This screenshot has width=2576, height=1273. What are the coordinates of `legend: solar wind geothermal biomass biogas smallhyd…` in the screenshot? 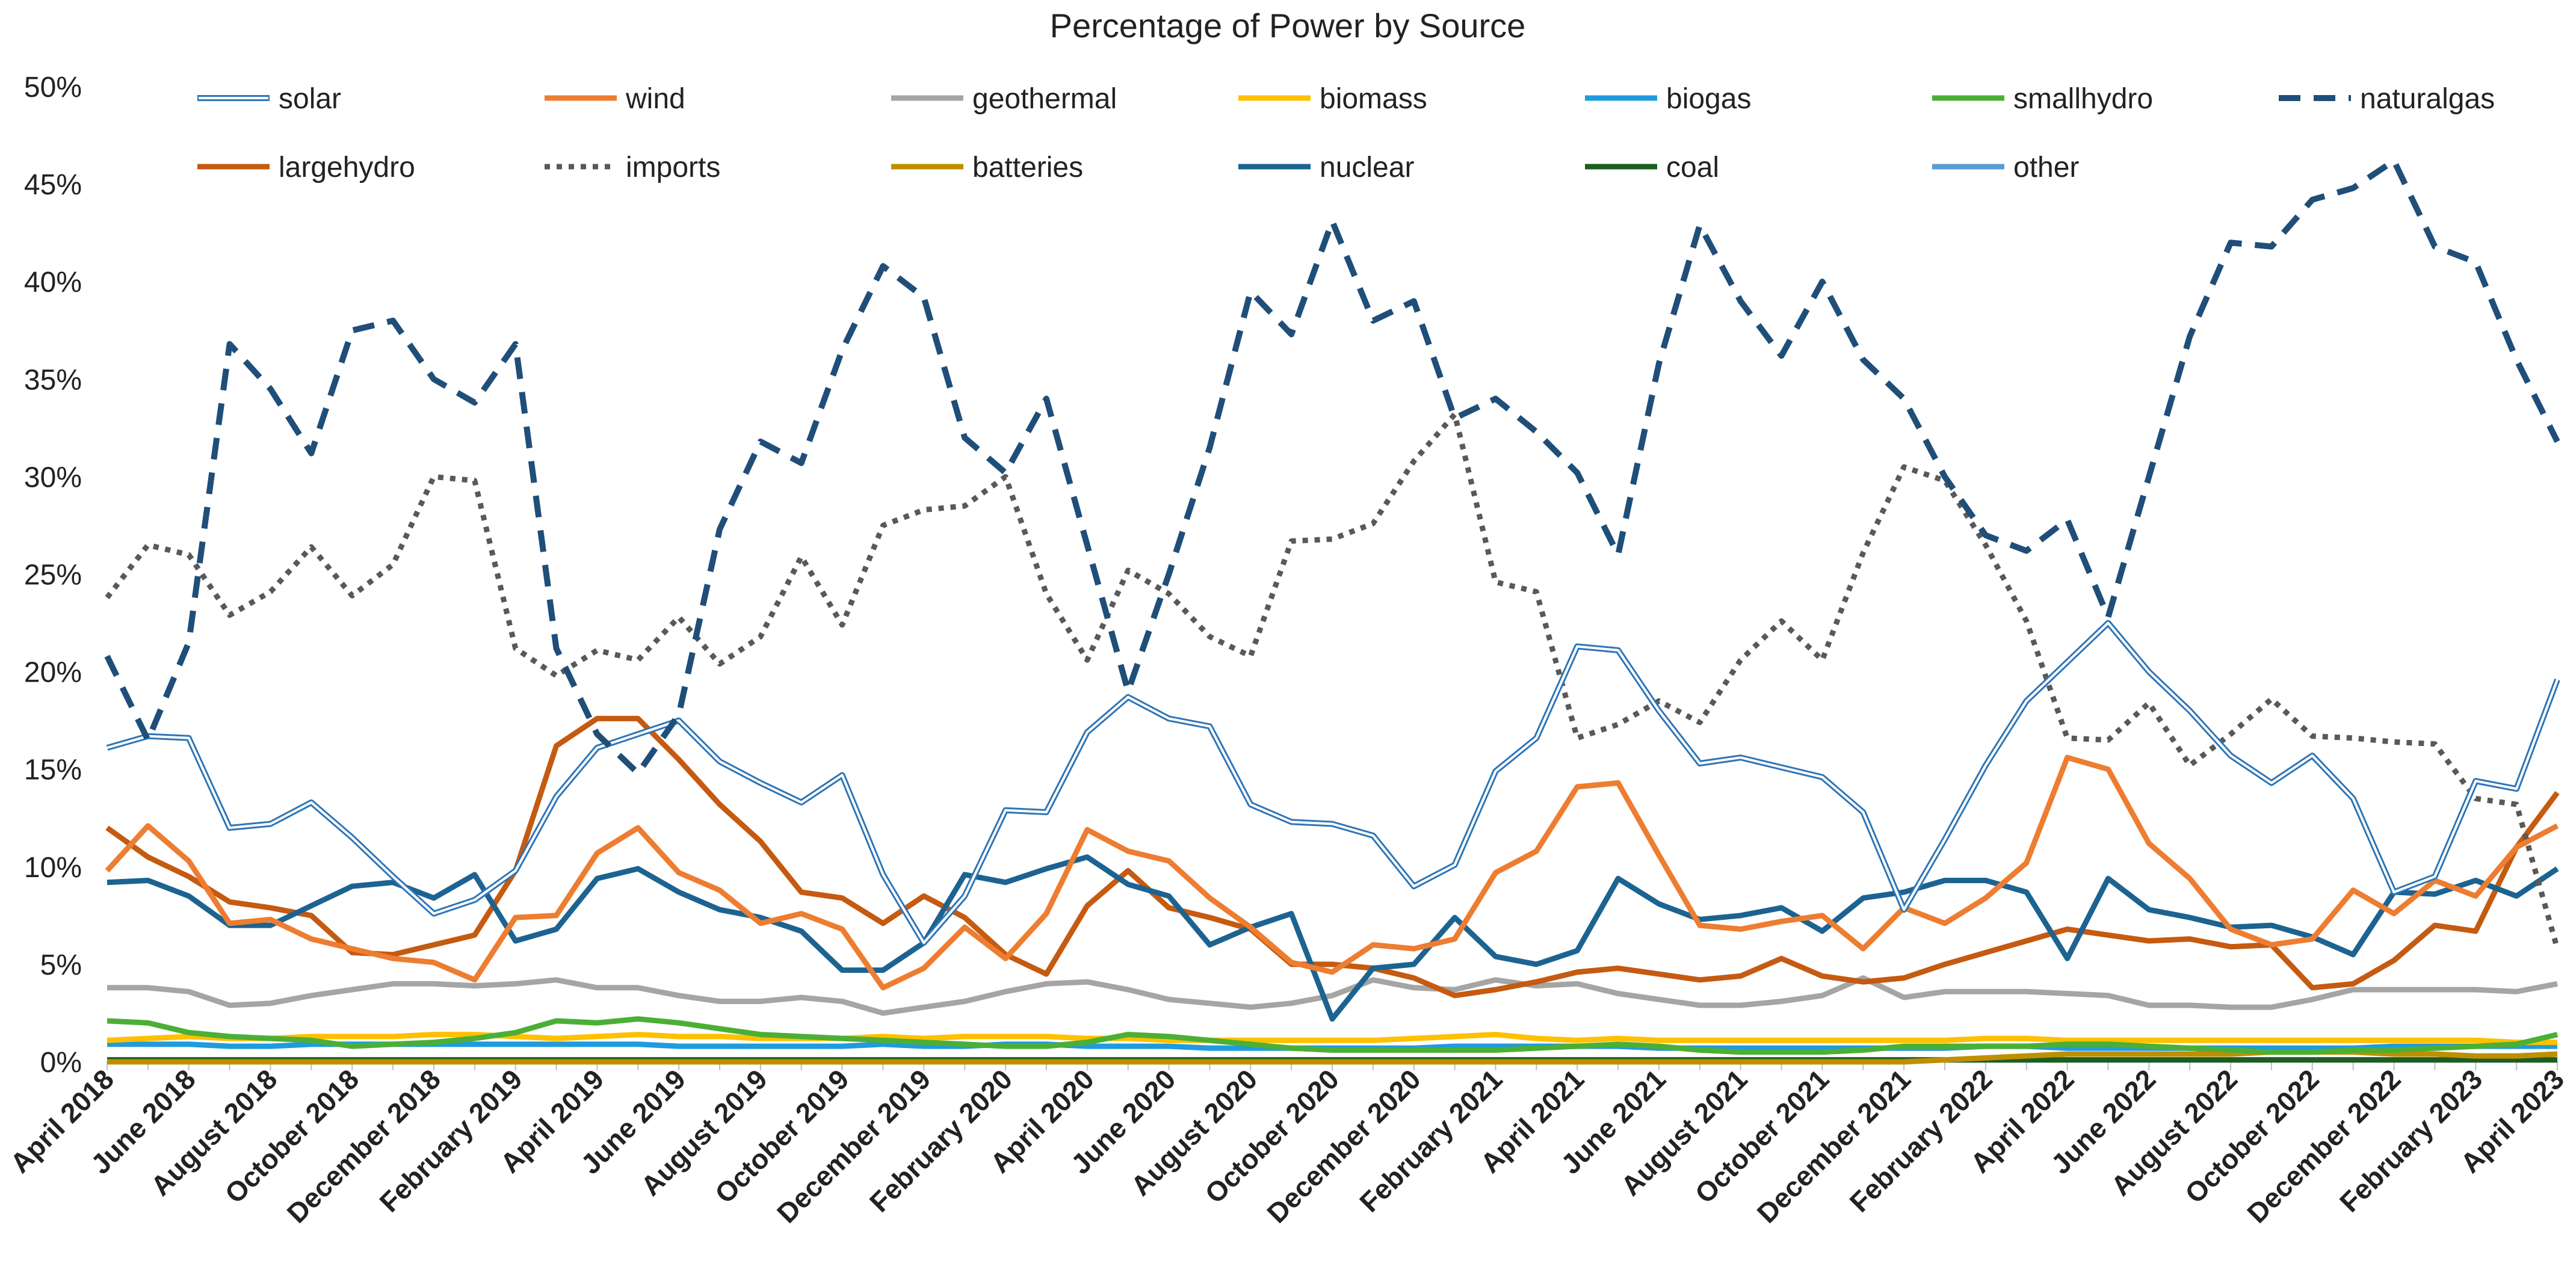 It's located at (1346, 133).